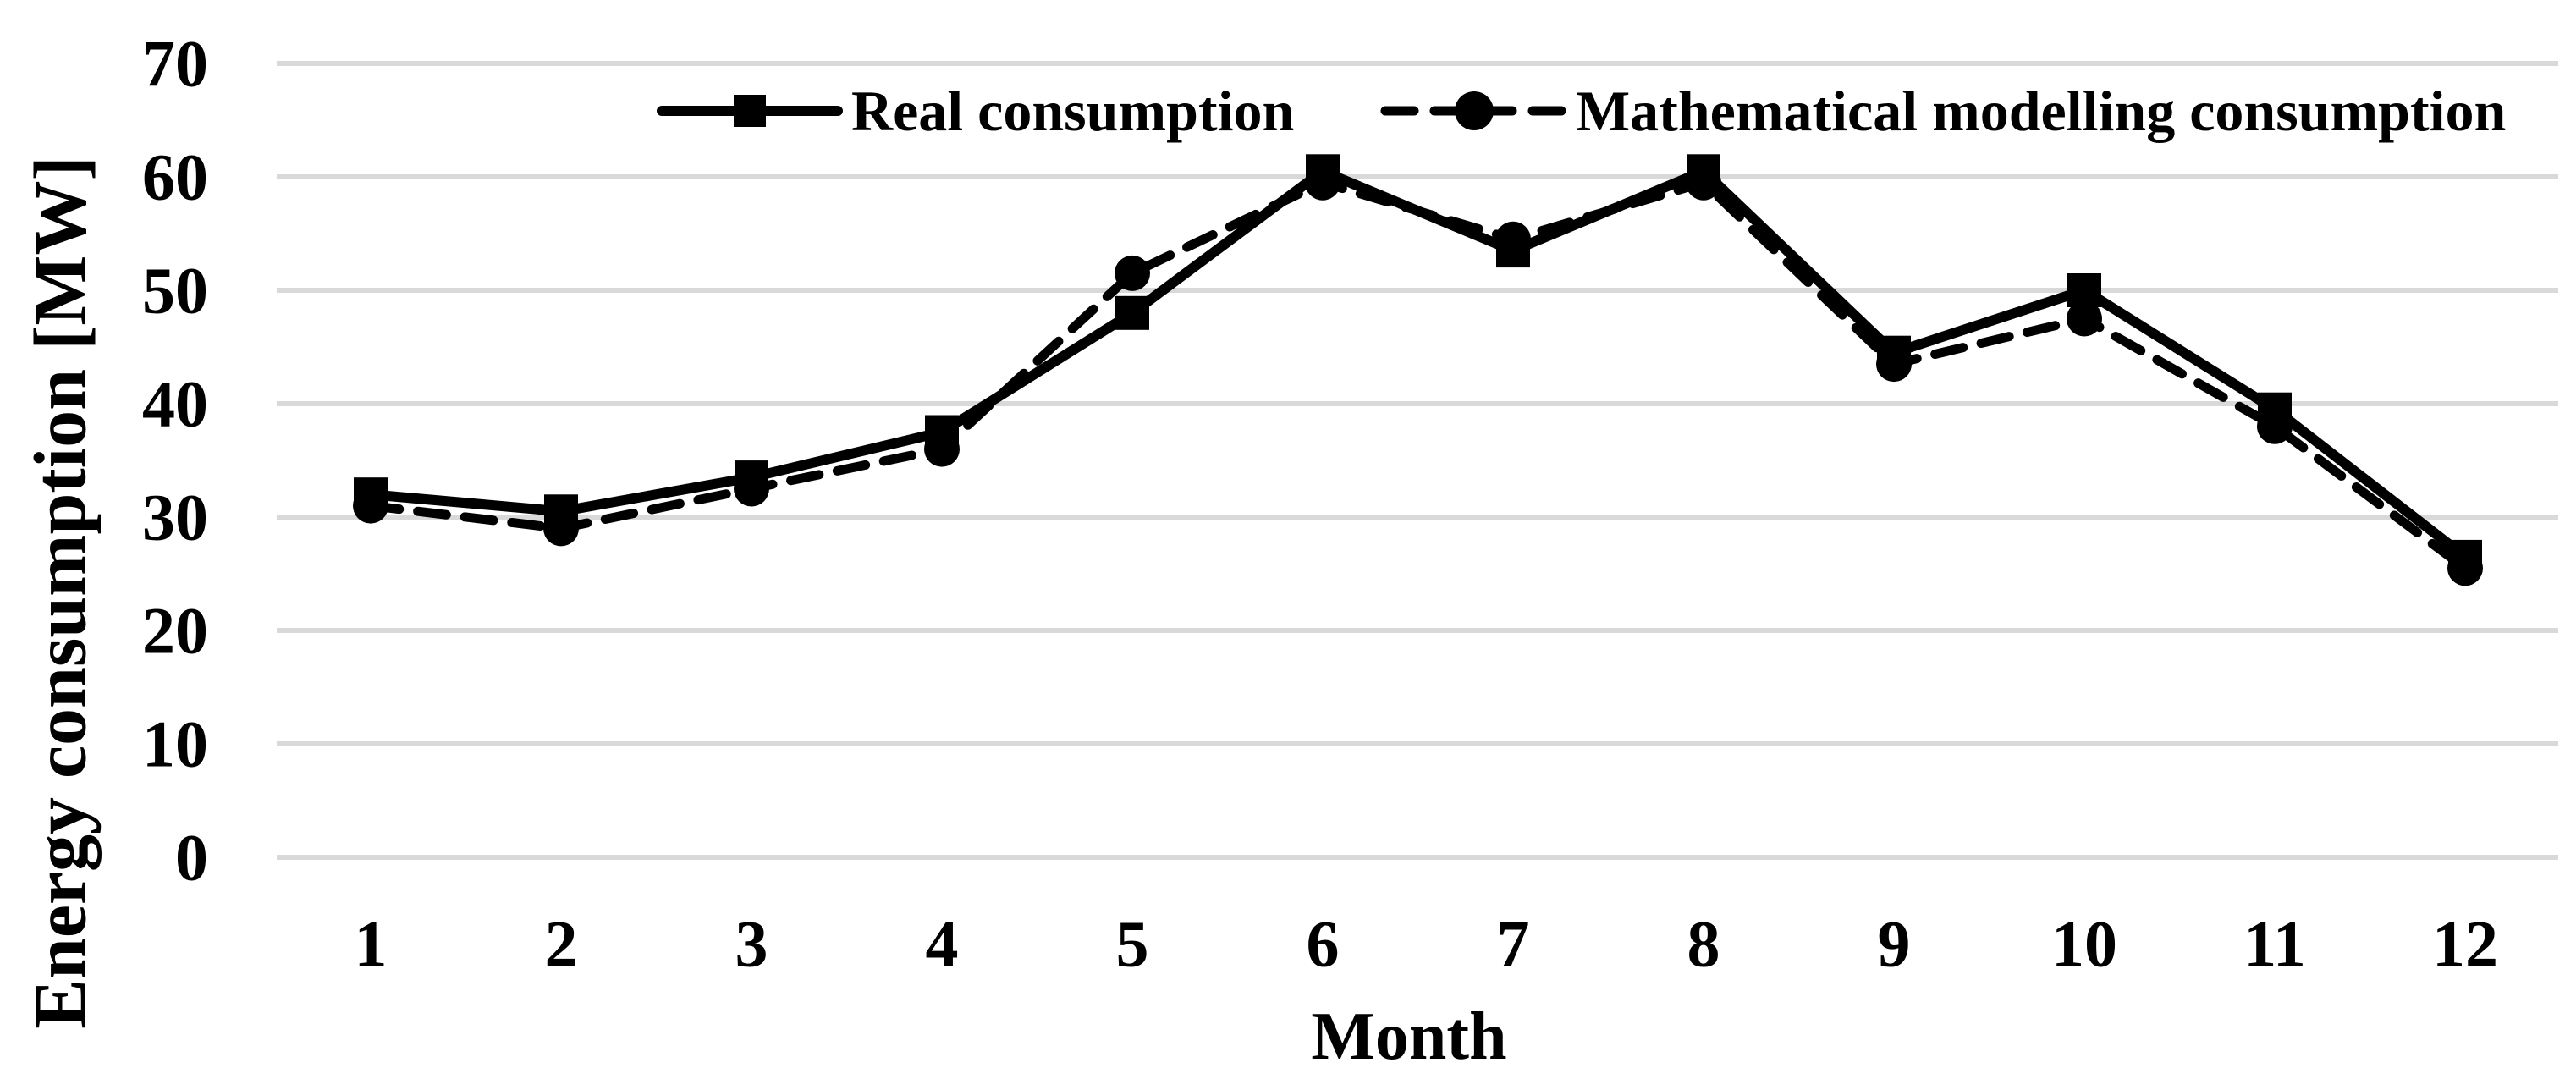 The width and height of the screenshot is (2576, 1090). I want to click on x-tick-label: 7, so click(1513, 944).